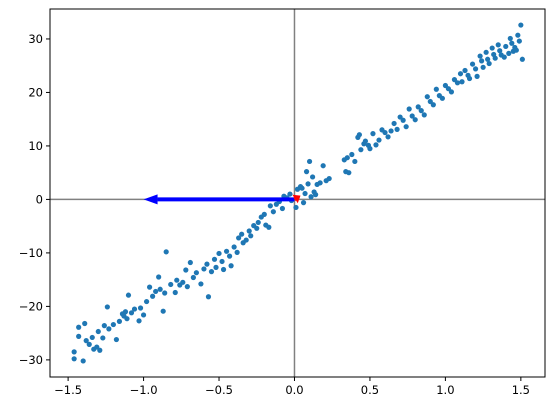  What do you see at coordinates (35, 39) in the screenshot?
I see `y-tick-label: 30` at bounding box center [35, 39].